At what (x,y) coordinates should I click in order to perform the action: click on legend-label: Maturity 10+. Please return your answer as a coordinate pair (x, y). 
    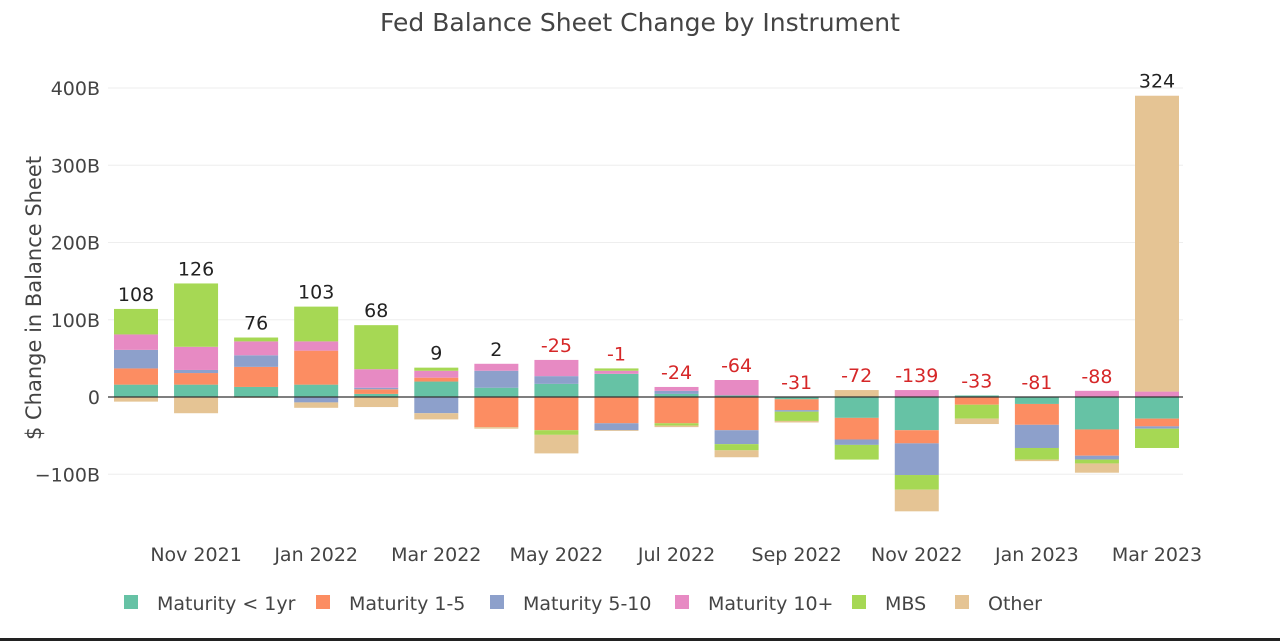
    Looking at the image, I should click on (770, 604).